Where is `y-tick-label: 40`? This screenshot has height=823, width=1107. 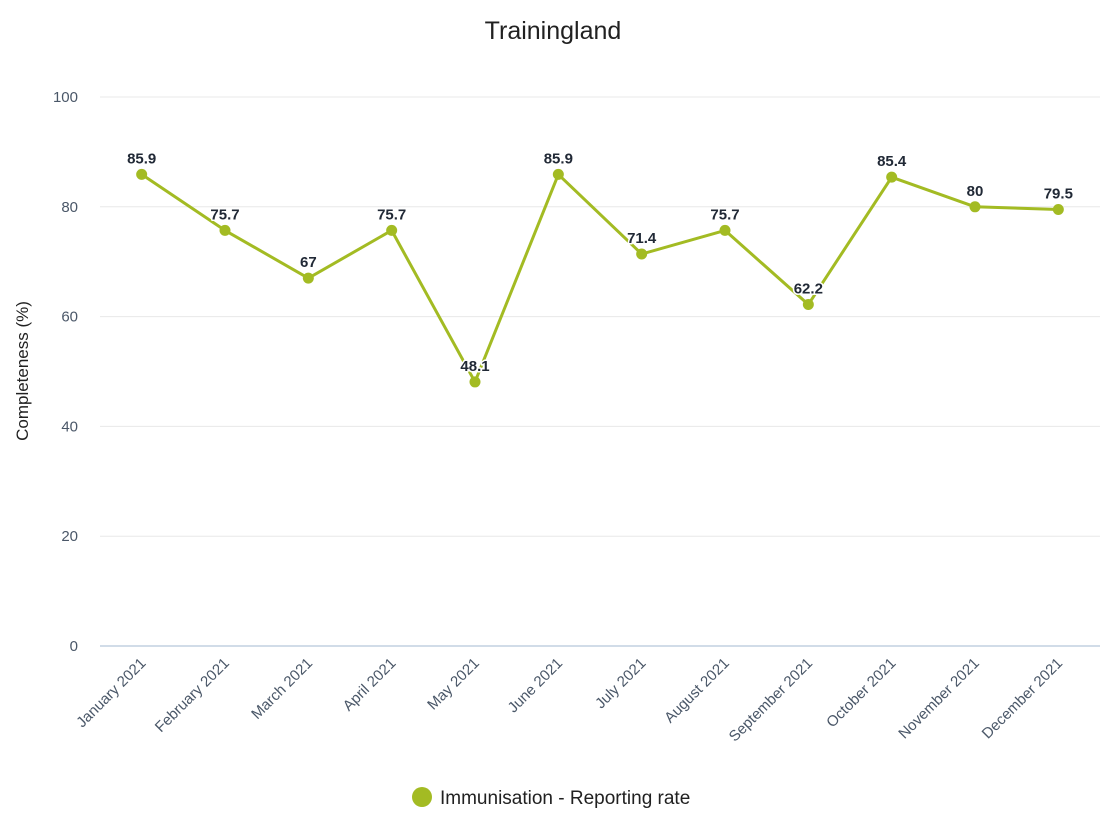 y-tick-label: 40 is located at coordinates (69, 426).